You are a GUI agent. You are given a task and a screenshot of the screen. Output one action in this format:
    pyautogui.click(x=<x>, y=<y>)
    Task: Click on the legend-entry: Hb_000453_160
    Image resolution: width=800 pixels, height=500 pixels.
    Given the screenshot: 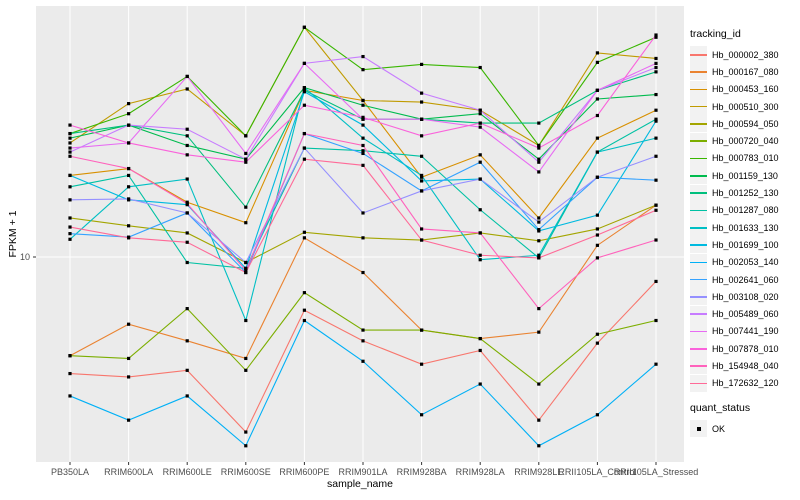 What is the action you would take?
    pyautogui.click(x=744, y=89)
    